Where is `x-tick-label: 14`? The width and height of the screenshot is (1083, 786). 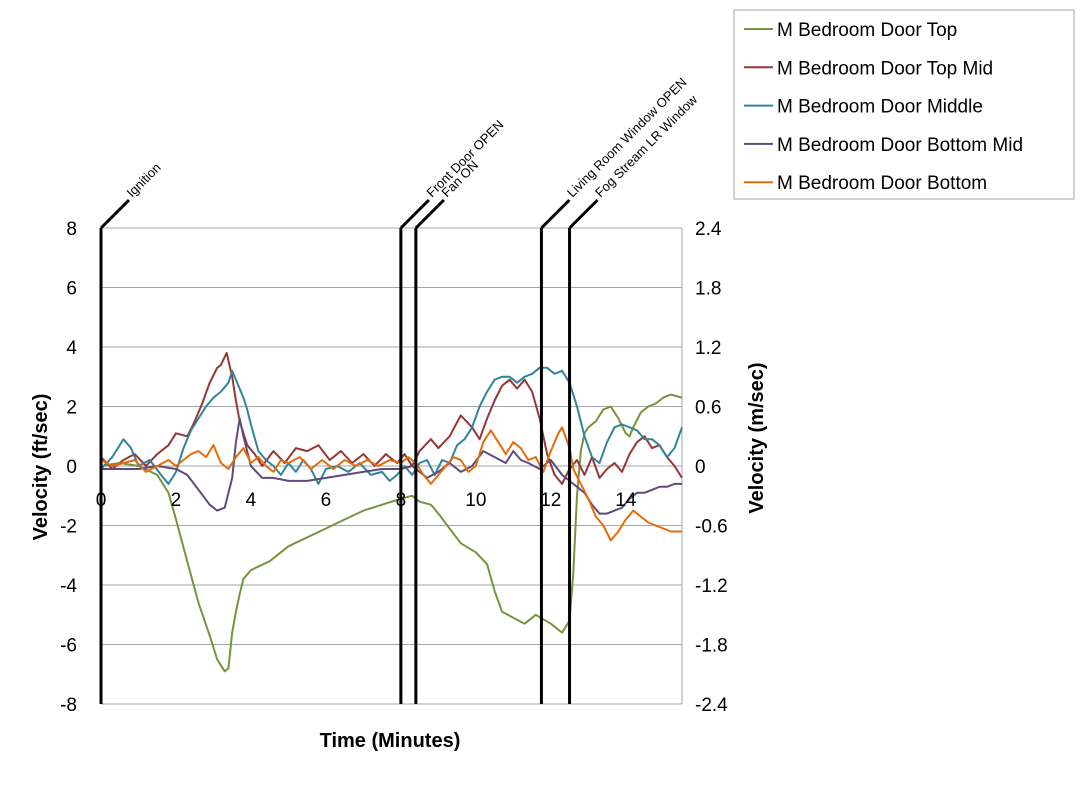
x-tick-label: 14 is located at coordinates (626, 500).